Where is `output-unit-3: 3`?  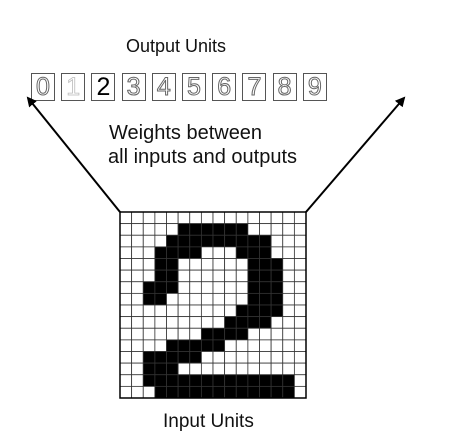
output-unit-3: 3 is located at coordinates (133, 86).